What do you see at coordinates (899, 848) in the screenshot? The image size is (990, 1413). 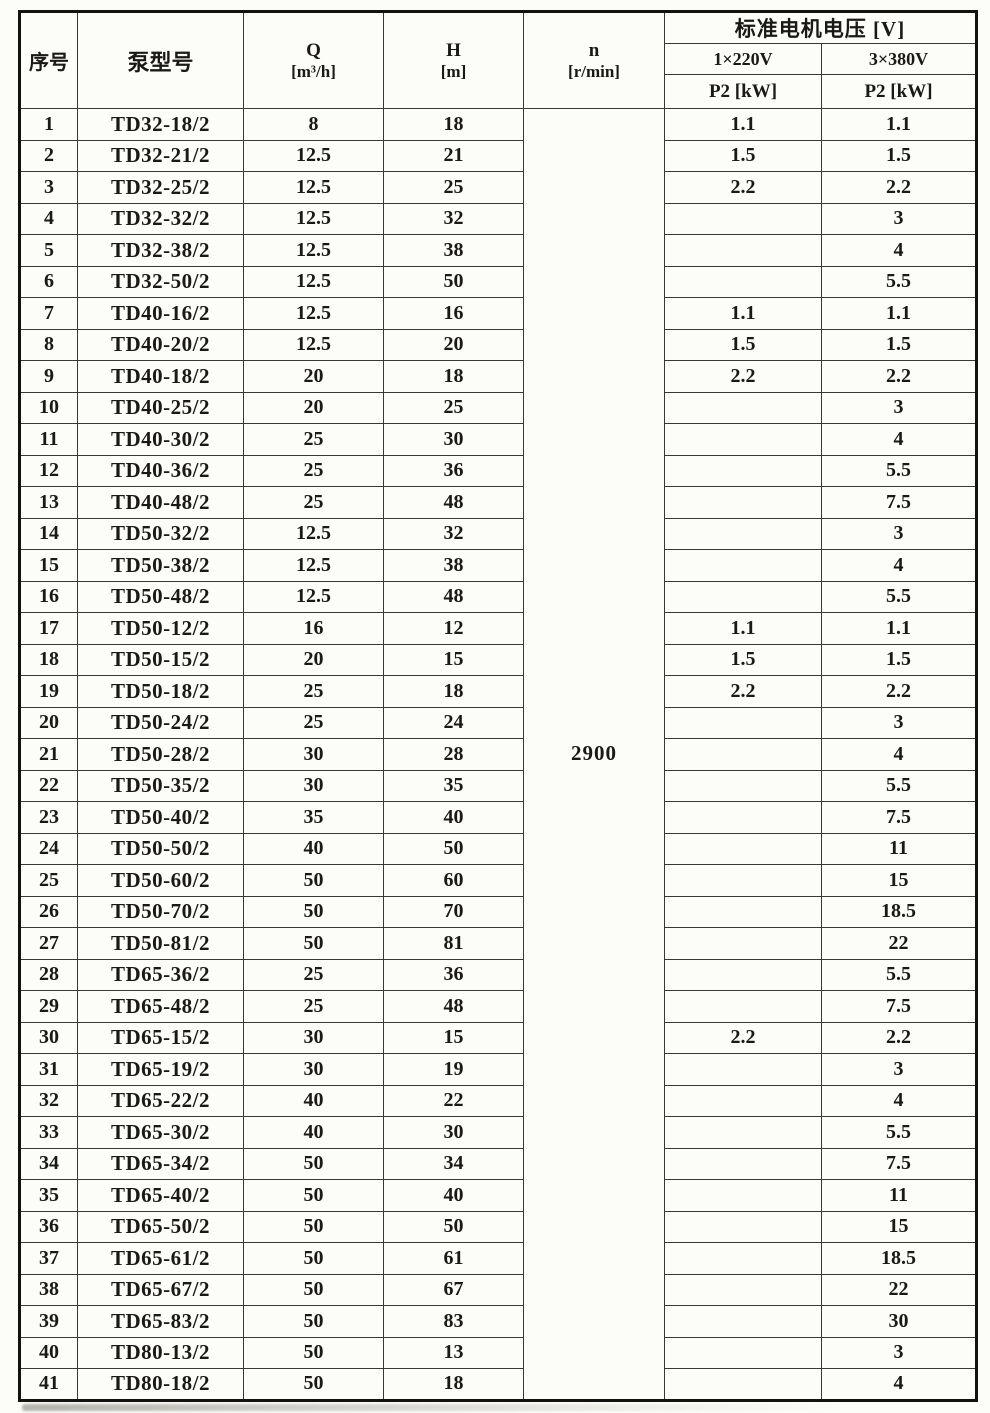 I see `p2-380-cell: 11` at bounding box center [899, 848].